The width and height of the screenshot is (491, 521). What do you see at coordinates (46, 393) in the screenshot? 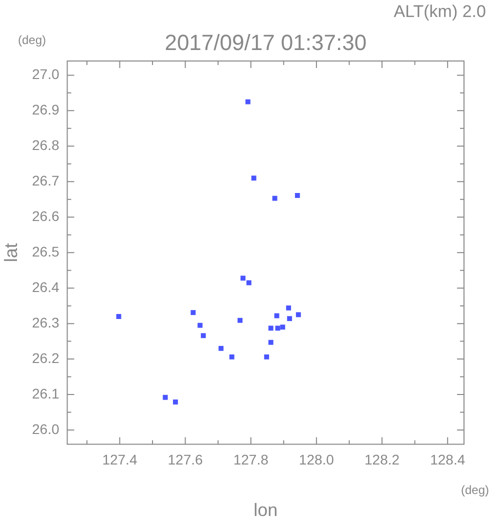
I see `y-tick-label: 26.1` at bounding box center [46, 393].